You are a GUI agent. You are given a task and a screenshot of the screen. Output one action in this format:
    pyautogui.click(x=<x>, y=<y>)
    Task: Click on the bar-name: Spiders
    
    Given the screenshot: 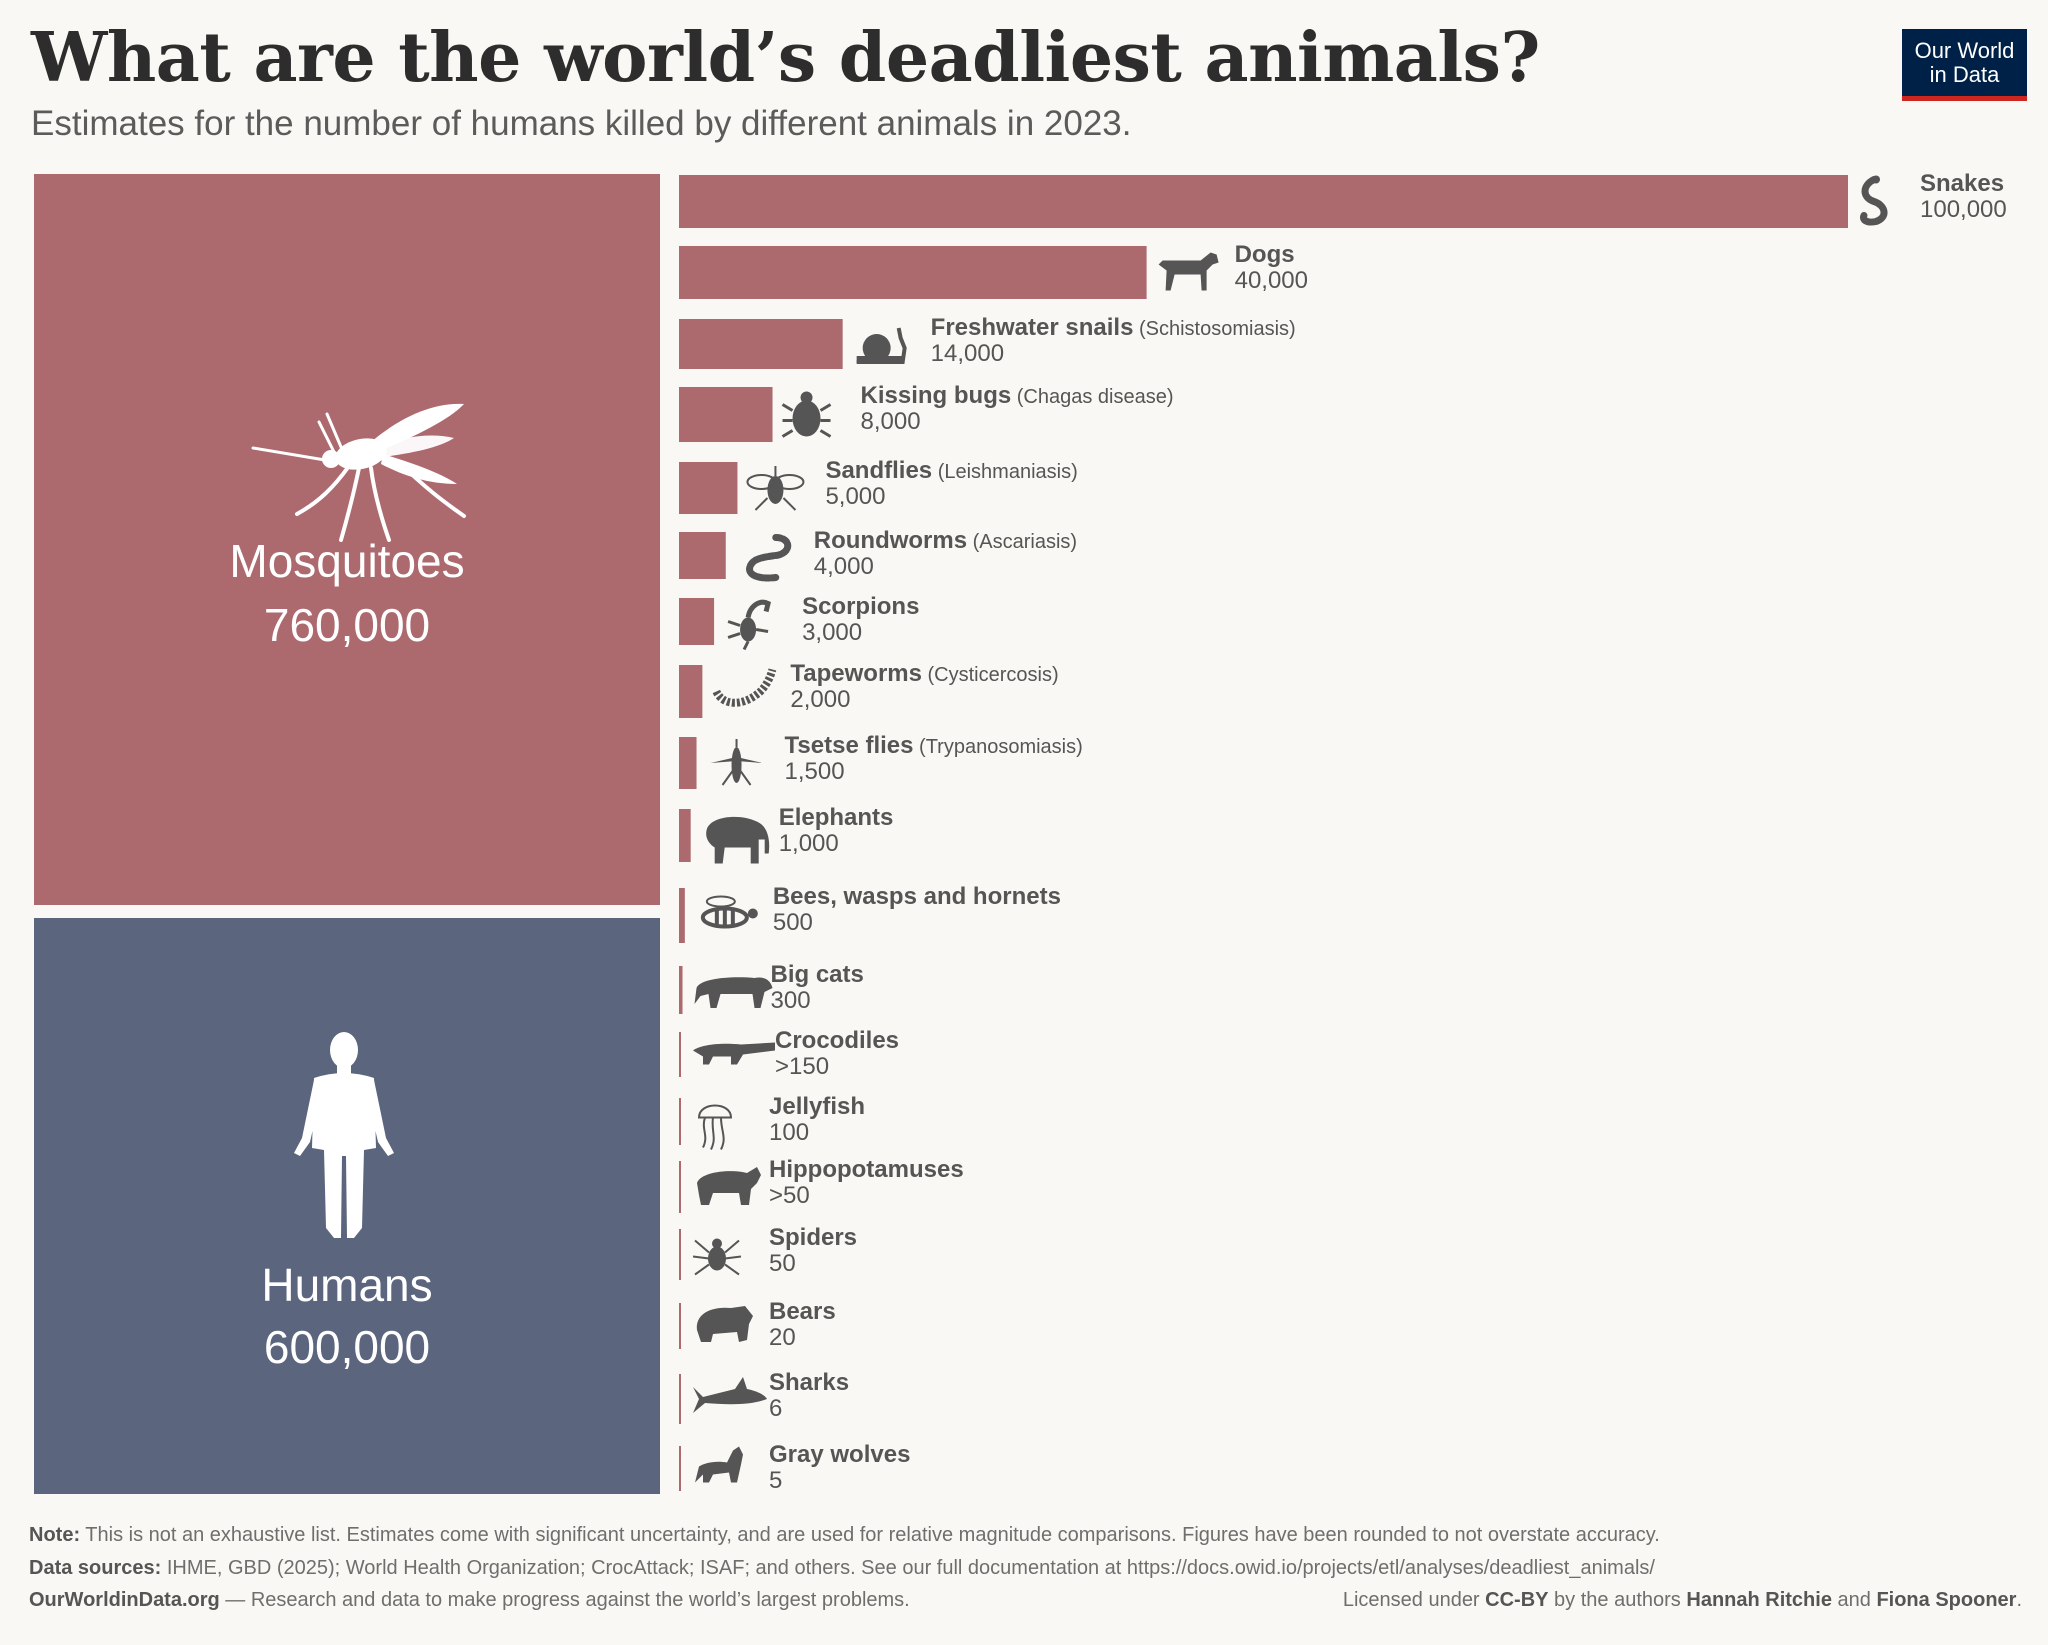 What is the action you would take?
    pyautogui.click(x=813, y=1237)
    